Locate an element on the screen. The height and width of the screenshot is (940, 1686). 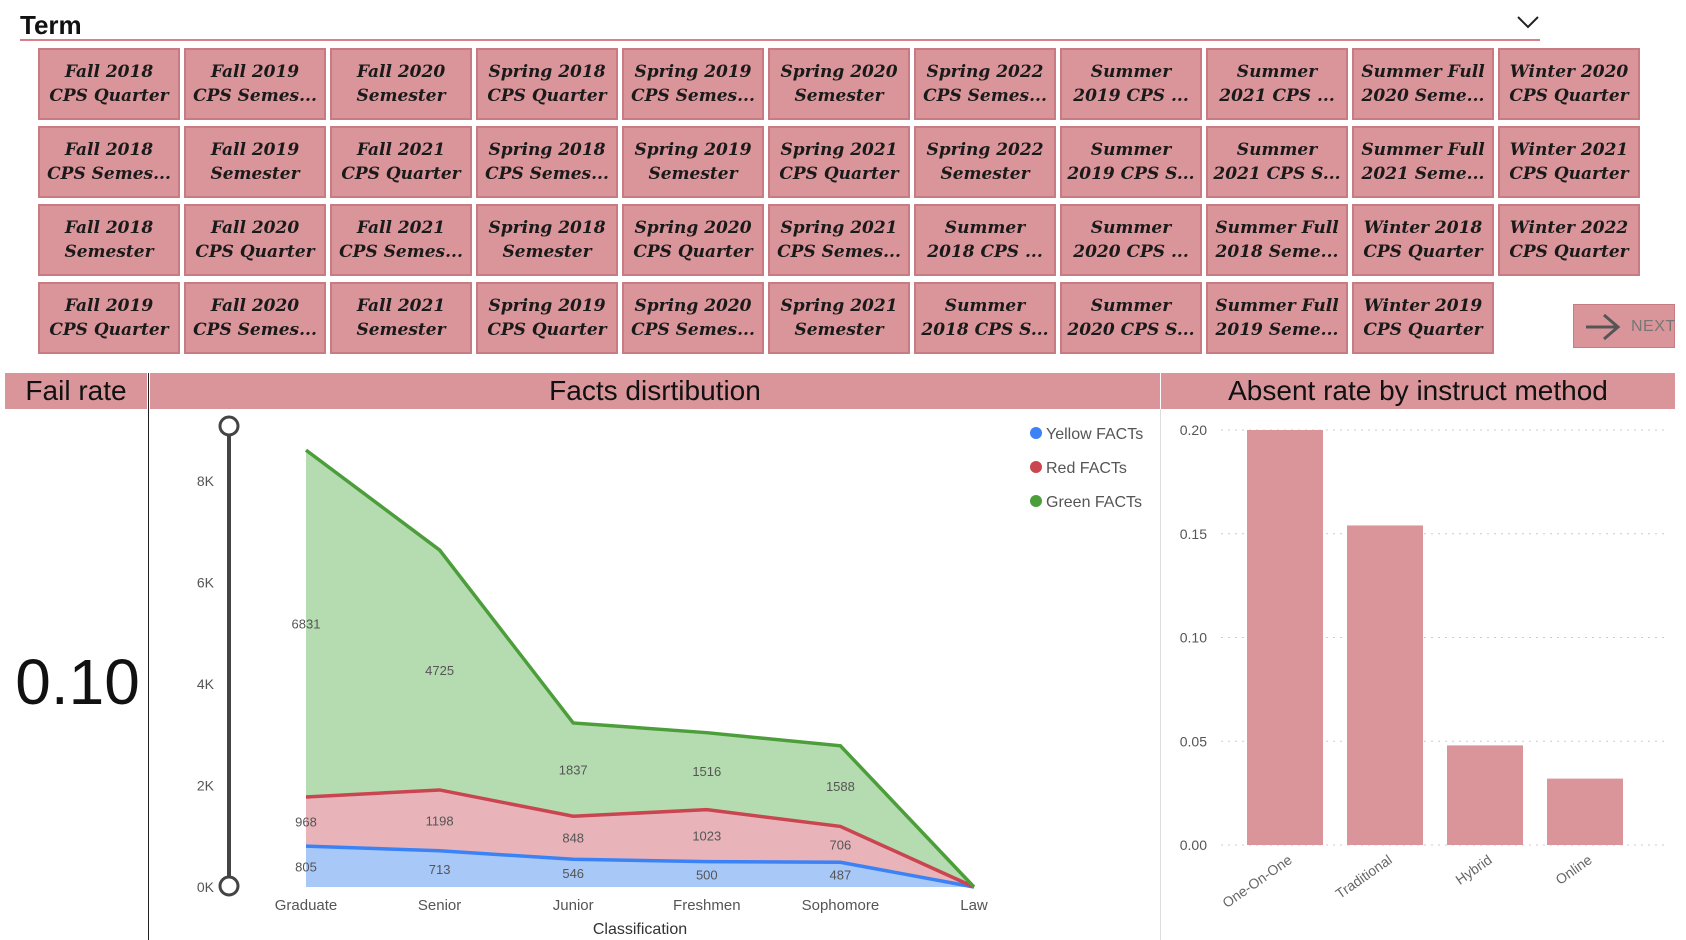
arrow-right-icon is located at coordinates (1603, 327).